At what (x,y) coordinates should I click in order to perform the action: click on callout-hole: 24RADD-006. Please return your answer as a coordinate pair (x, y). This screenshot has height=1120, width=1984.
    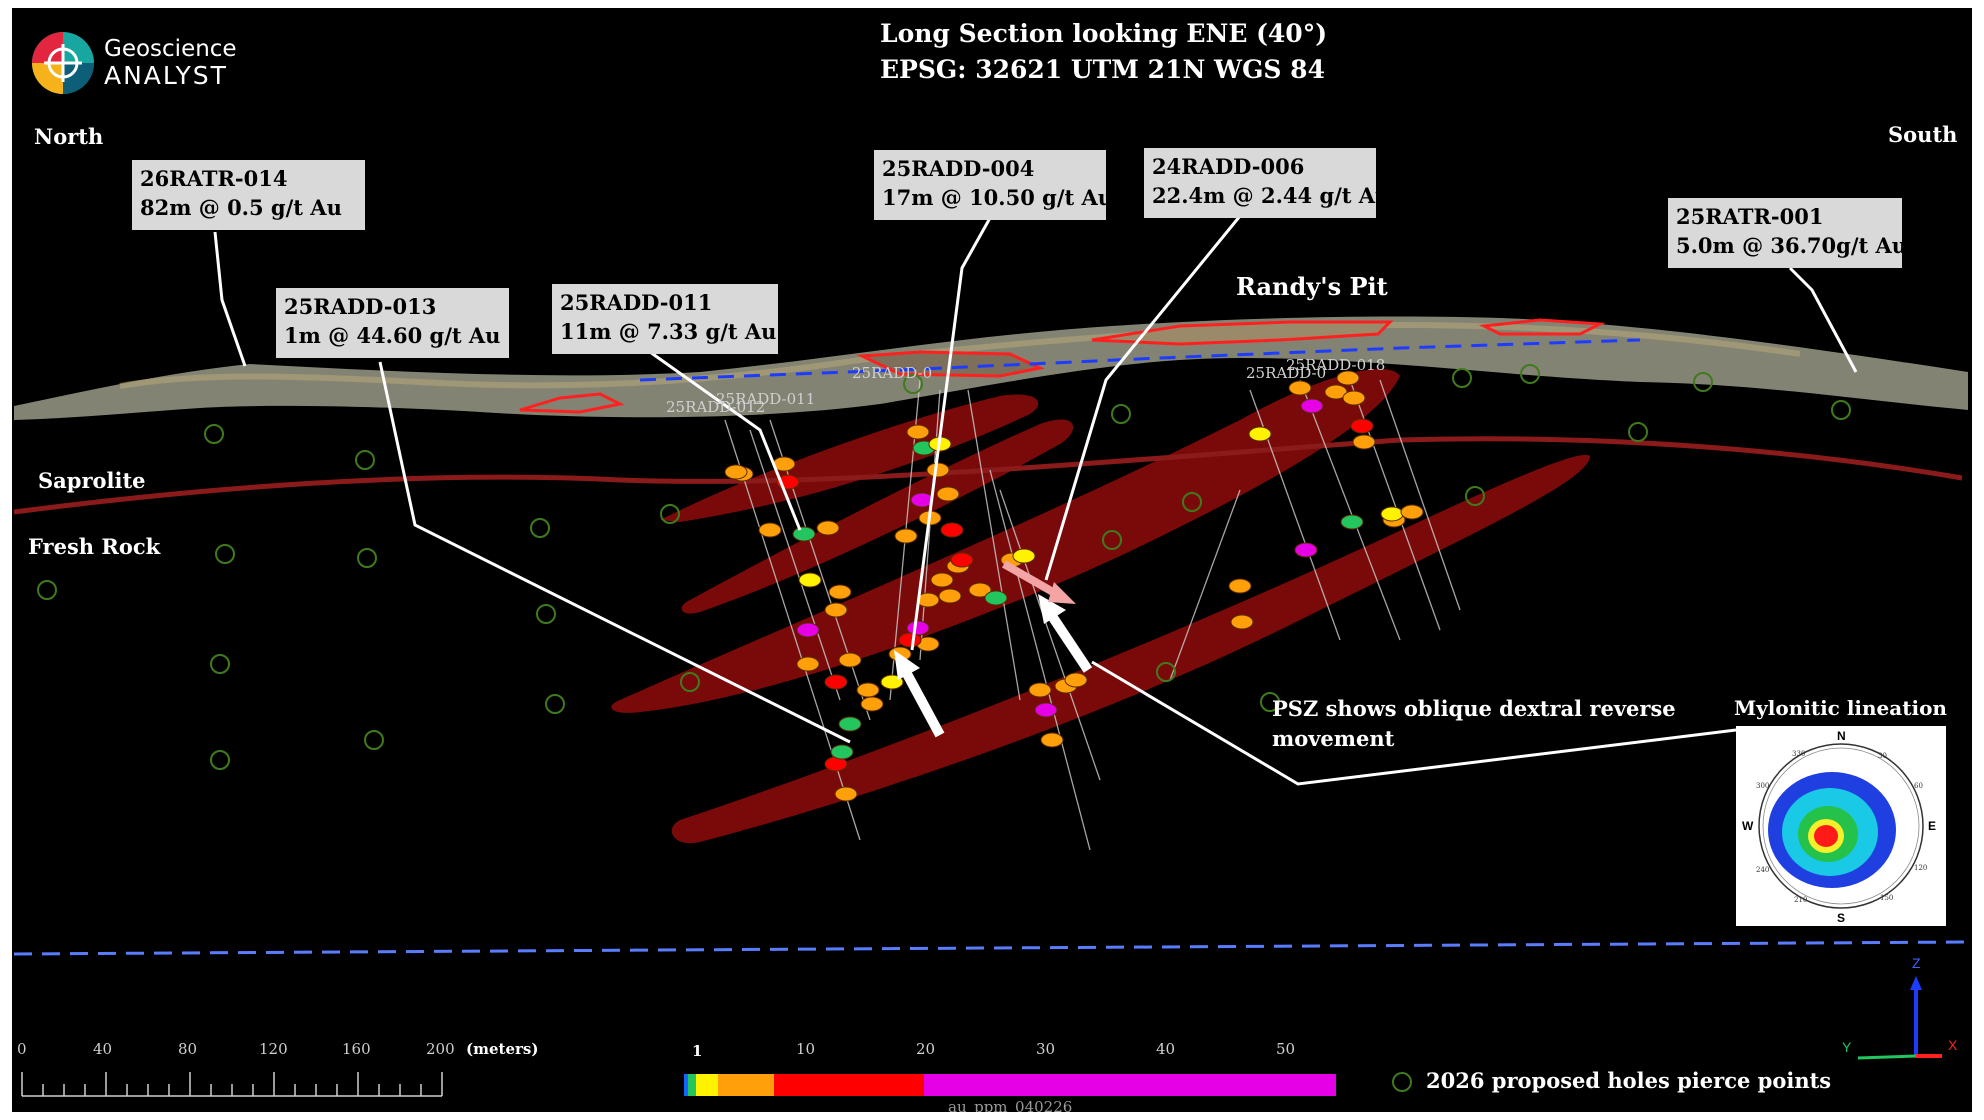
    Looking at the image, I should click on (1228, 166).